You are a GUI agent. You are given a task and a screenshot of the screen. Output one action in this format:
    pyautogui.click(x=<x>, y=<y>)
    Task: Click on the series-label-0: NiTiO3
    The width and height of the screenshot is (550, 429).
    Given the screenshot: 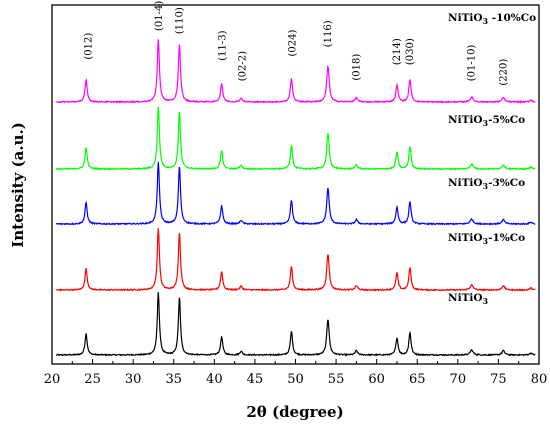 What is the action you would take?
    pyautogui.click(x=468, y=299)
    